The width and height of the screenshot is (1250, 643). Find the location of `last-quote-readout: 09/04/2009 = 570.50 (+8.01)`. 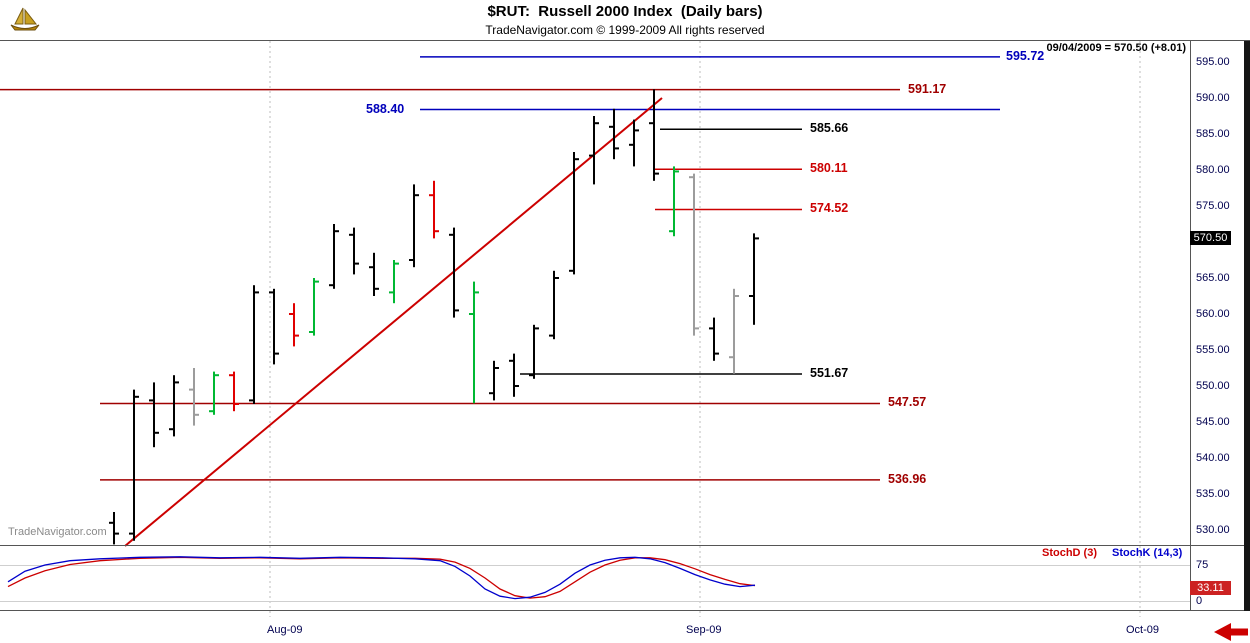

last-quote-readout: 09/04/2009 = 570.50 (+8.01) is located at coordinates (1116, 48).